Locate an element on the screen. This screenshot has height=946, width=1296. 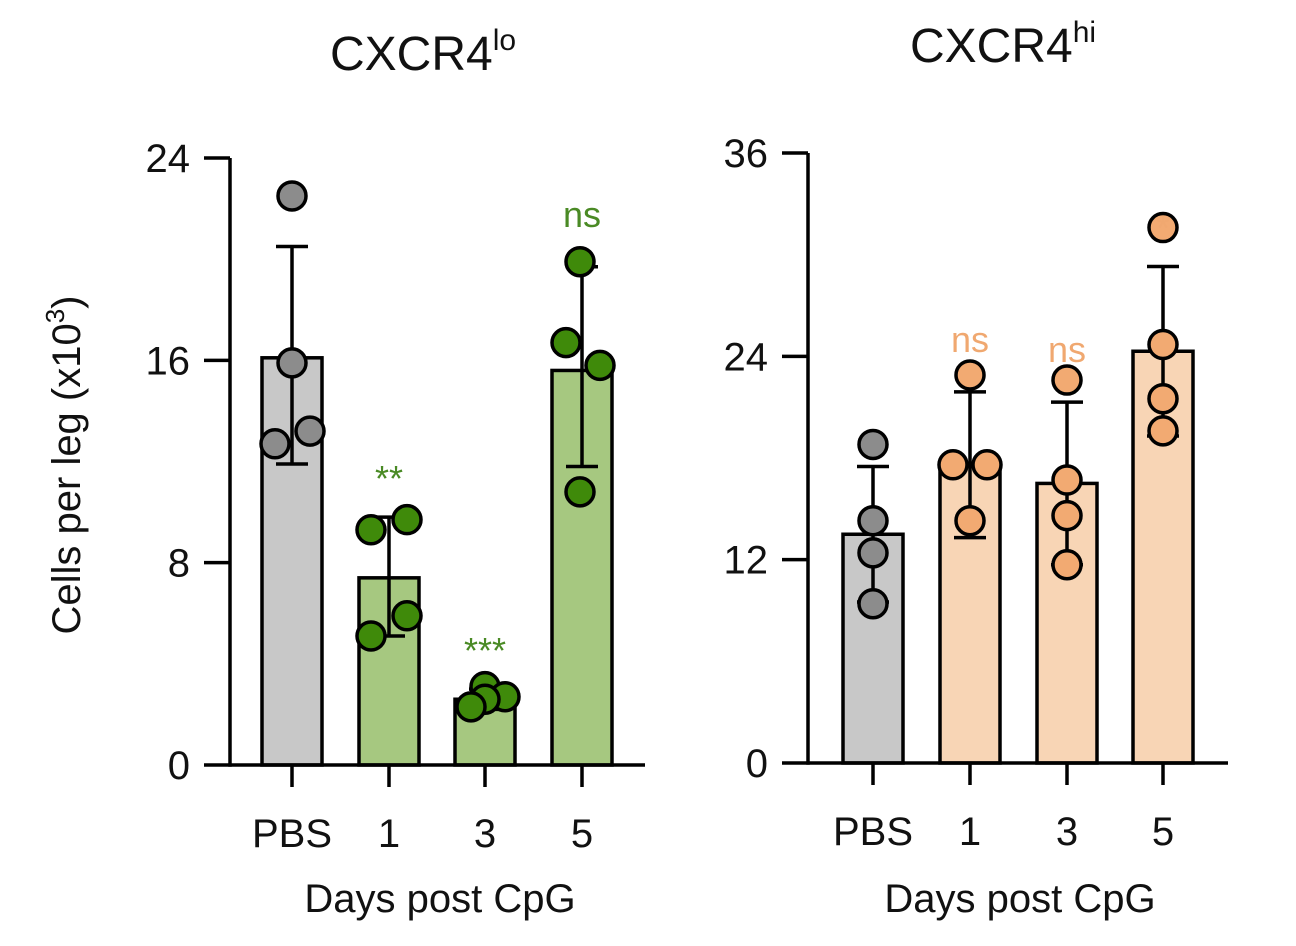
panel-lo-error-bars is located at coordinates (437, 478).